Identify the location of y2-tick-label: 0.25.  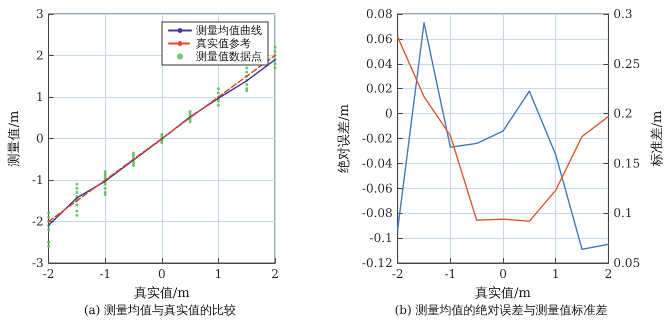
(626, 63).